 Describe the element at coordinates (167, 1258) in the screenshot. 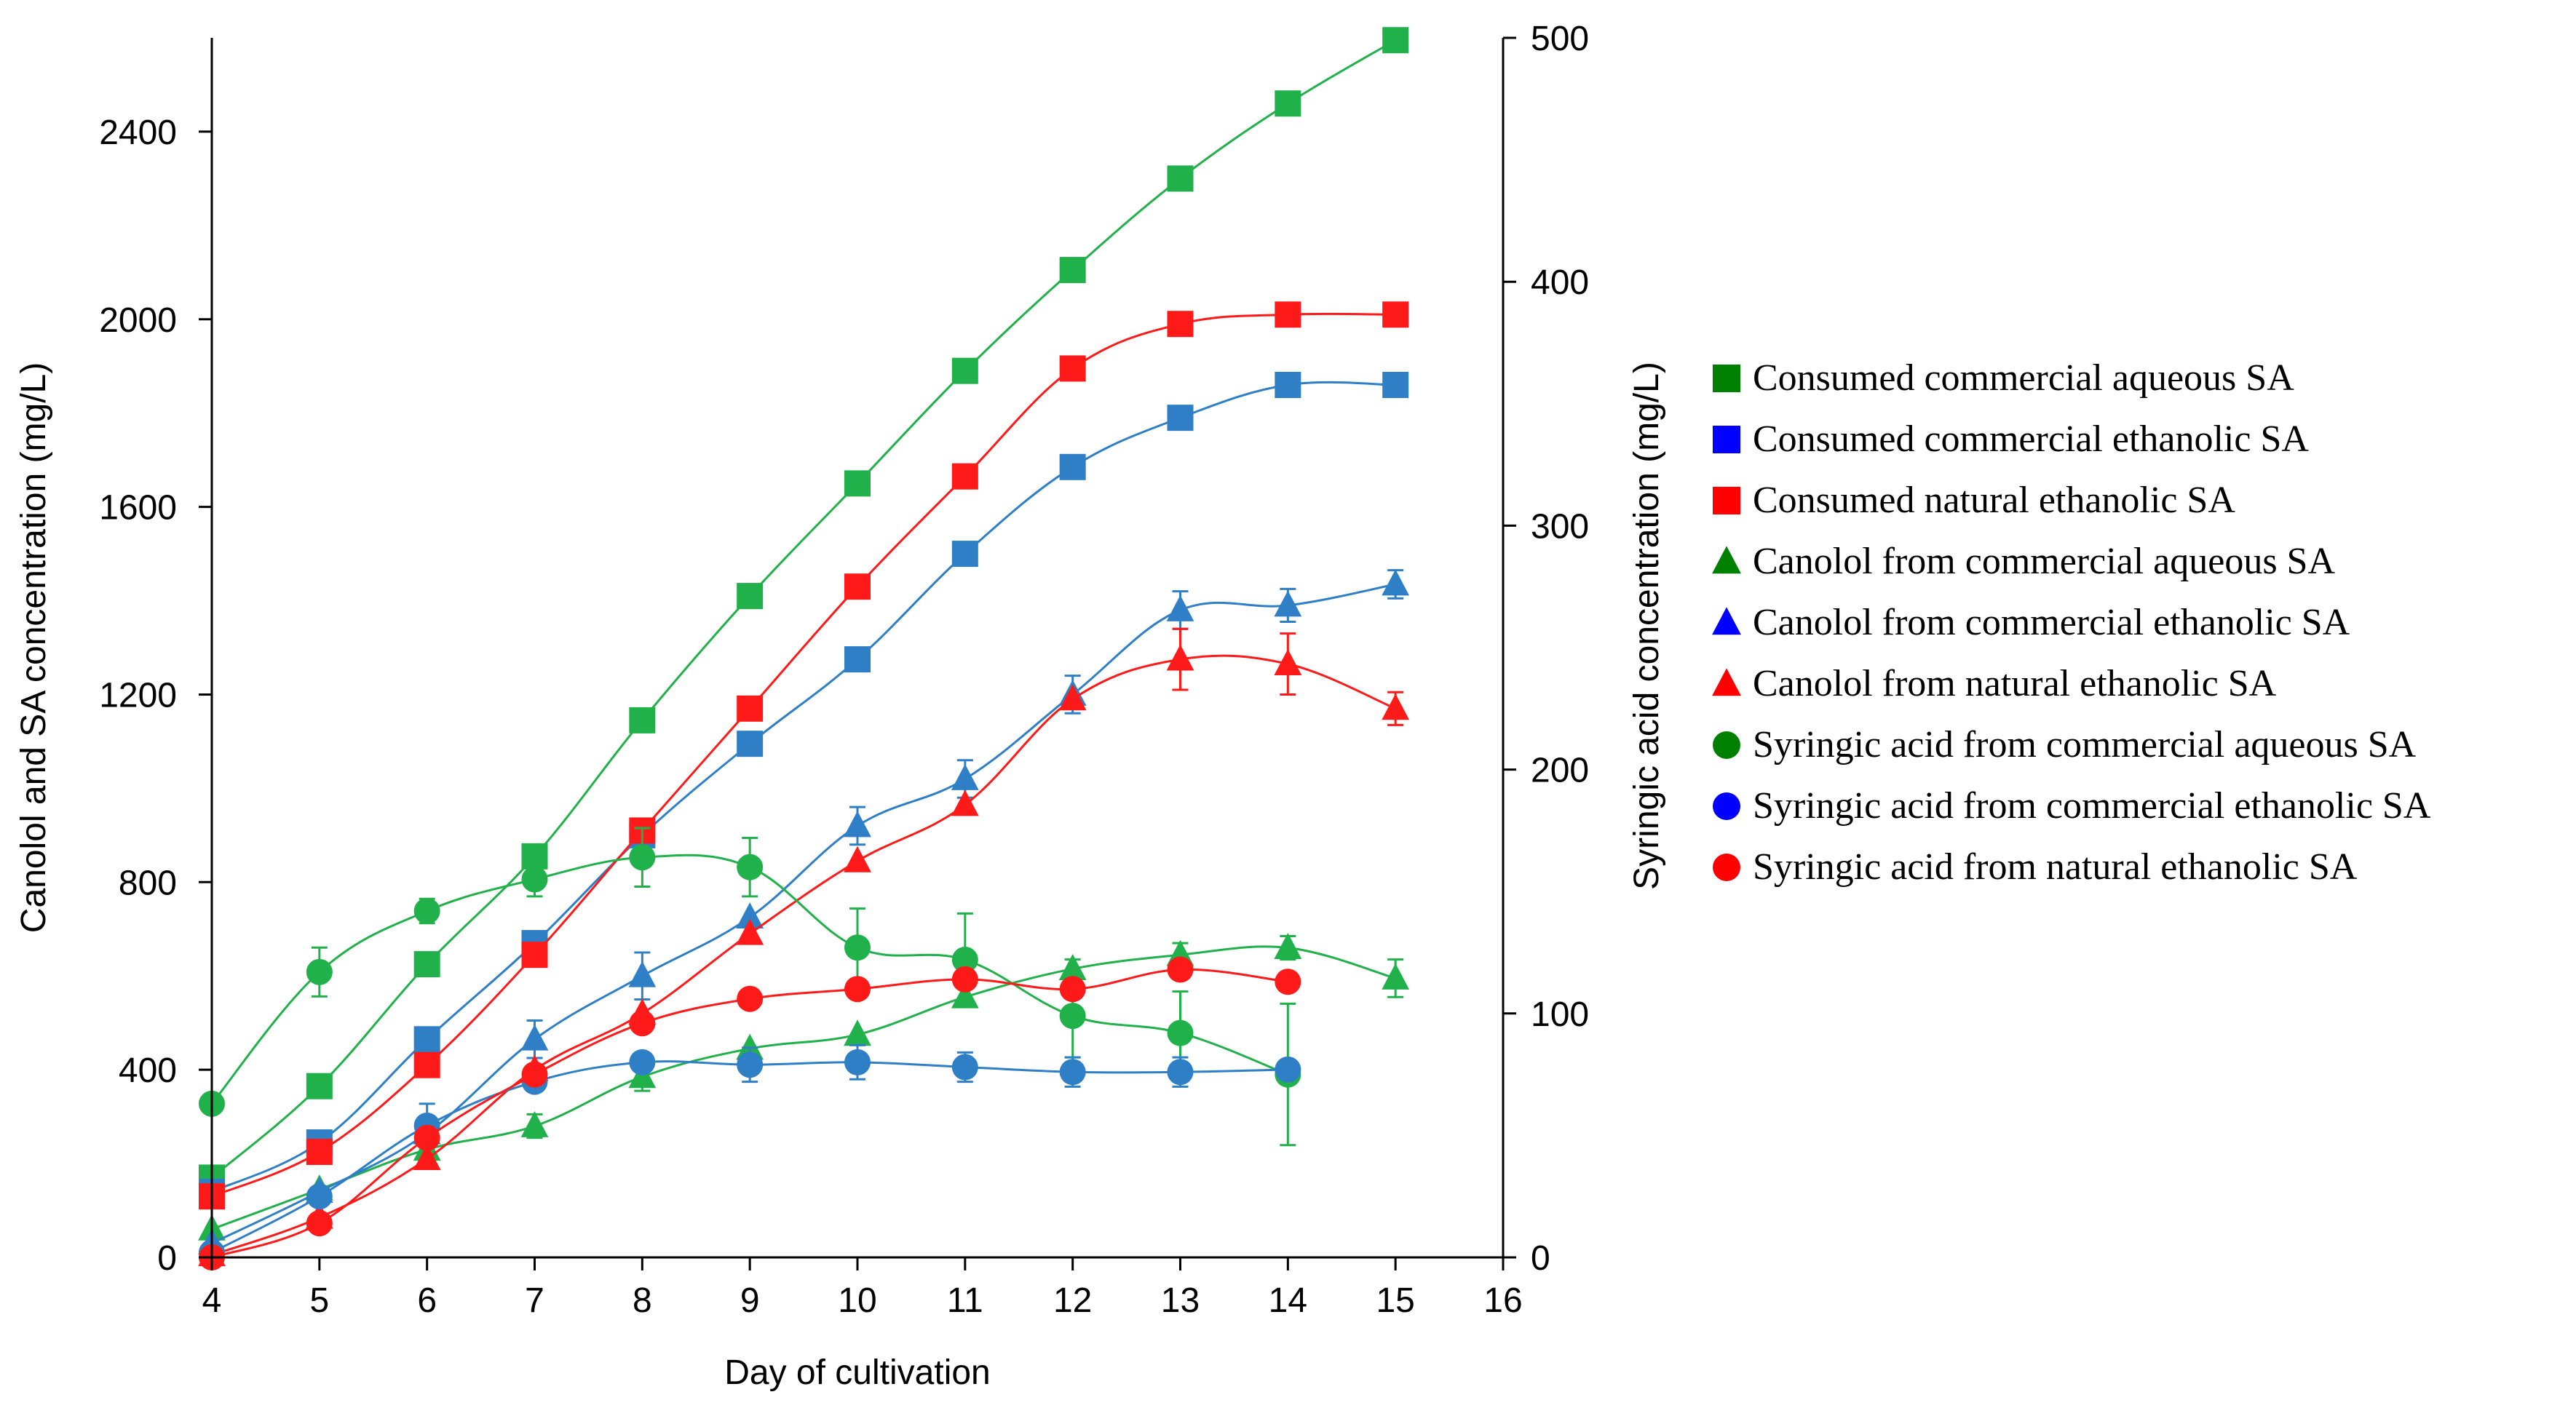

I see `y-left-tick-label: 0` at that location.